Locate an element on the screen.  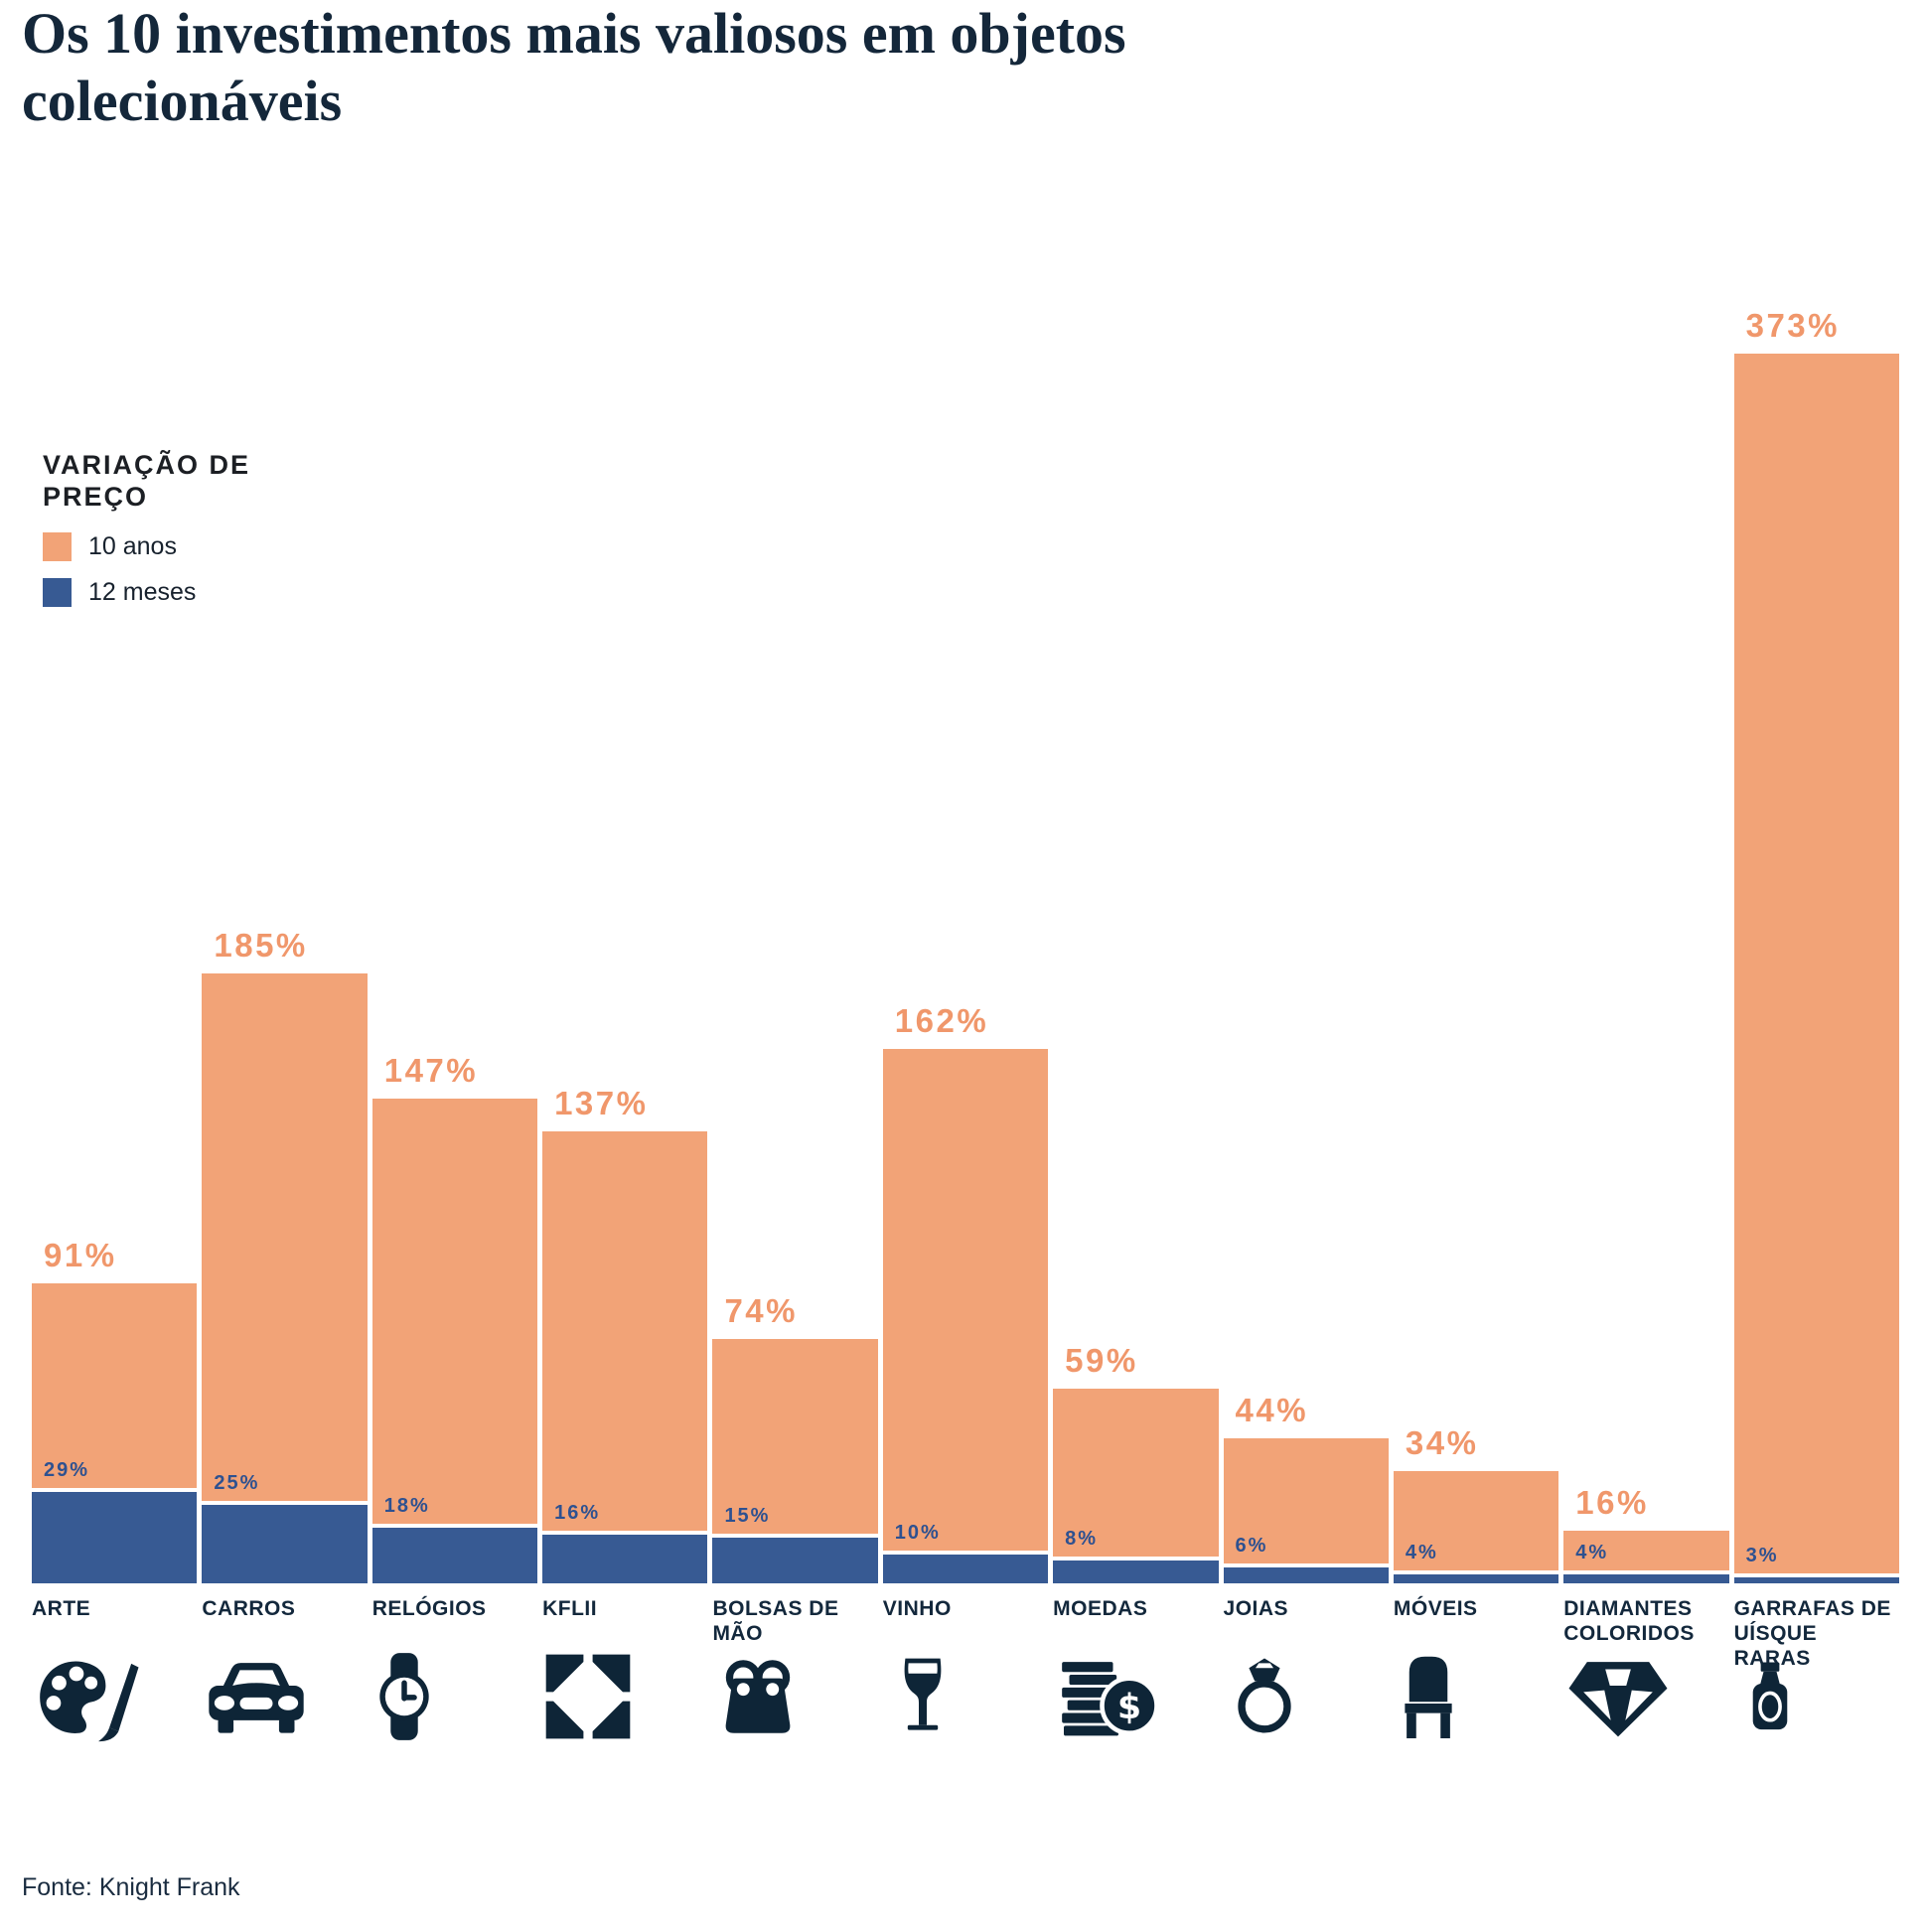
legend-title: VARIAÇÃO DE PREÇO is located at coordinates (147, 481).